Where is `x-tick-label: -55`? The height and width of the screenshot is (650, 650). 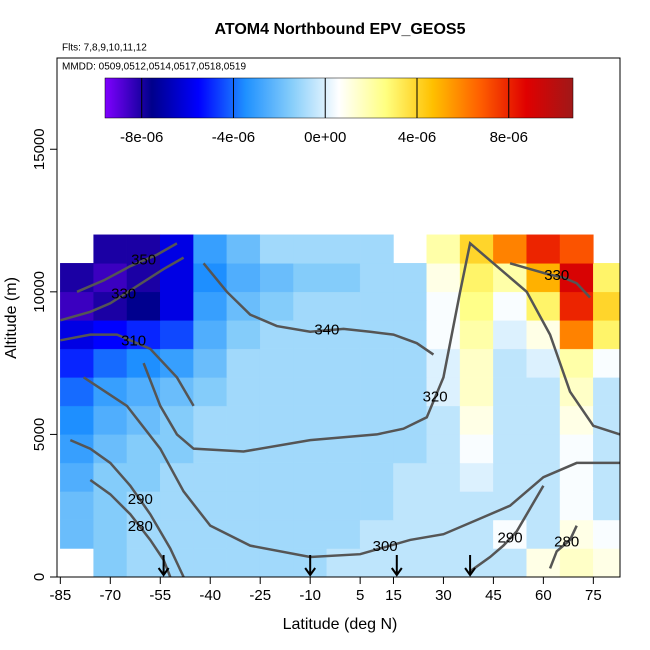
x-tick-label: -55 is located at coordinates (160, 595).